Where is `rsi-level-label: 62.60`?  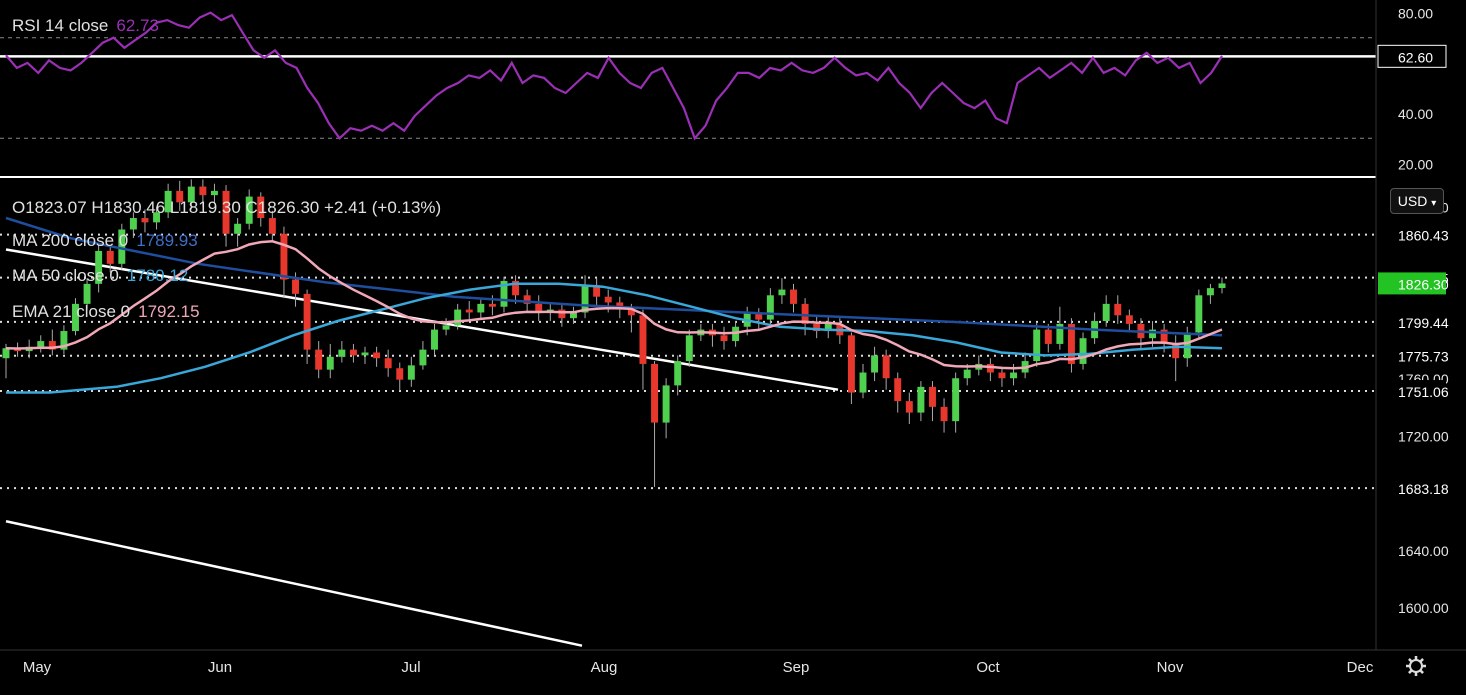
rsi-level-label: 62.60 is located at coordinates (1415, 57).